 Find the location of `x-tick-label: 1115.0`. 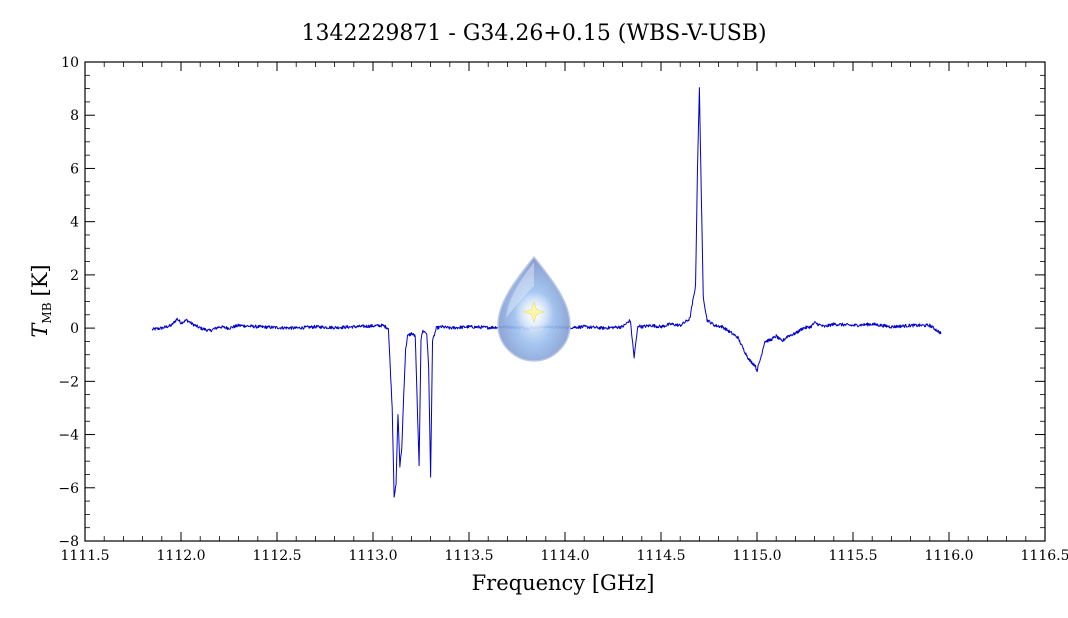

x-tick-label: 1115.0 is located at coordinates (757, 556).